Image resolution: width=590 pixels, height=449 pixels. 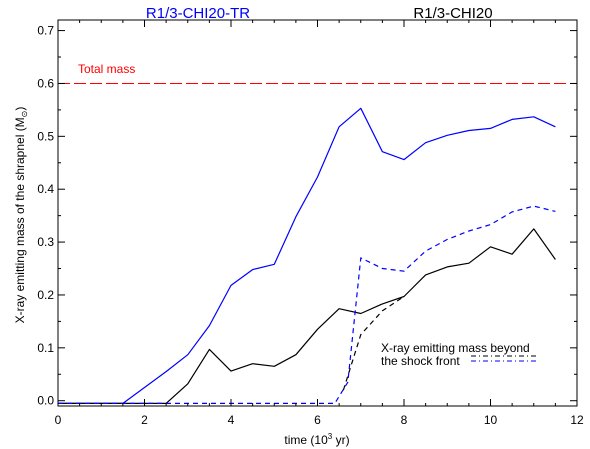 I want to click on x-tick-label-6: 6, so click(x=317, y=420).